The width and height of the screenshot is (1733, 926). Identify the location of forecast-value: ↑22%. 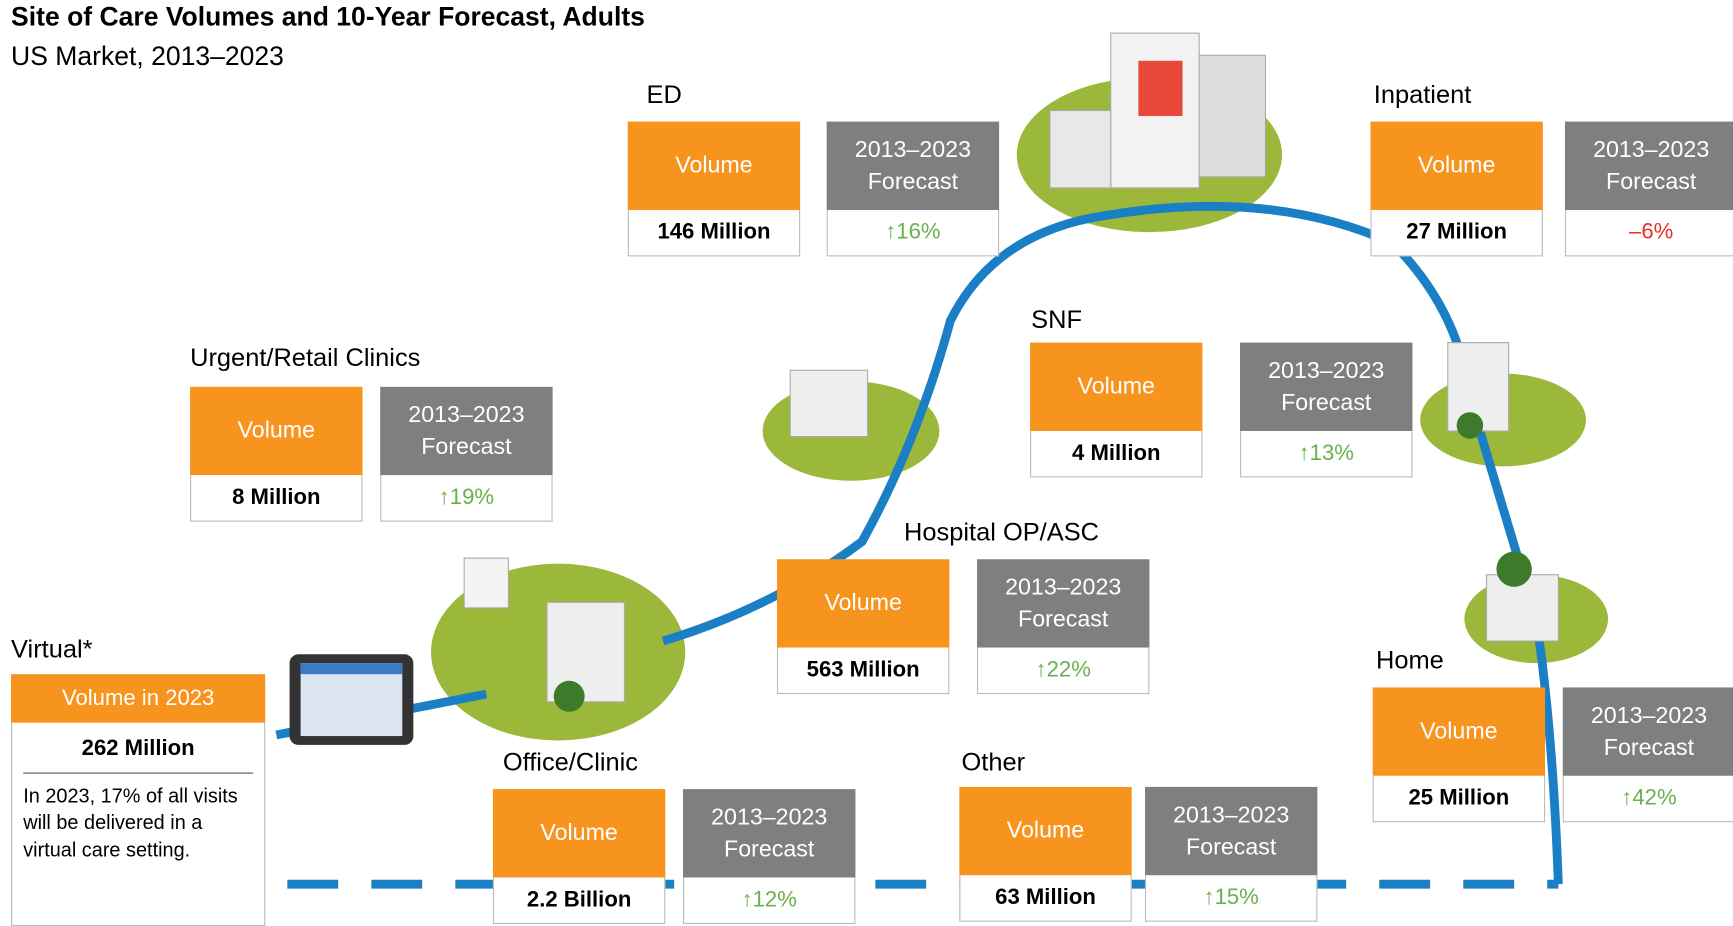
(1063, 671).